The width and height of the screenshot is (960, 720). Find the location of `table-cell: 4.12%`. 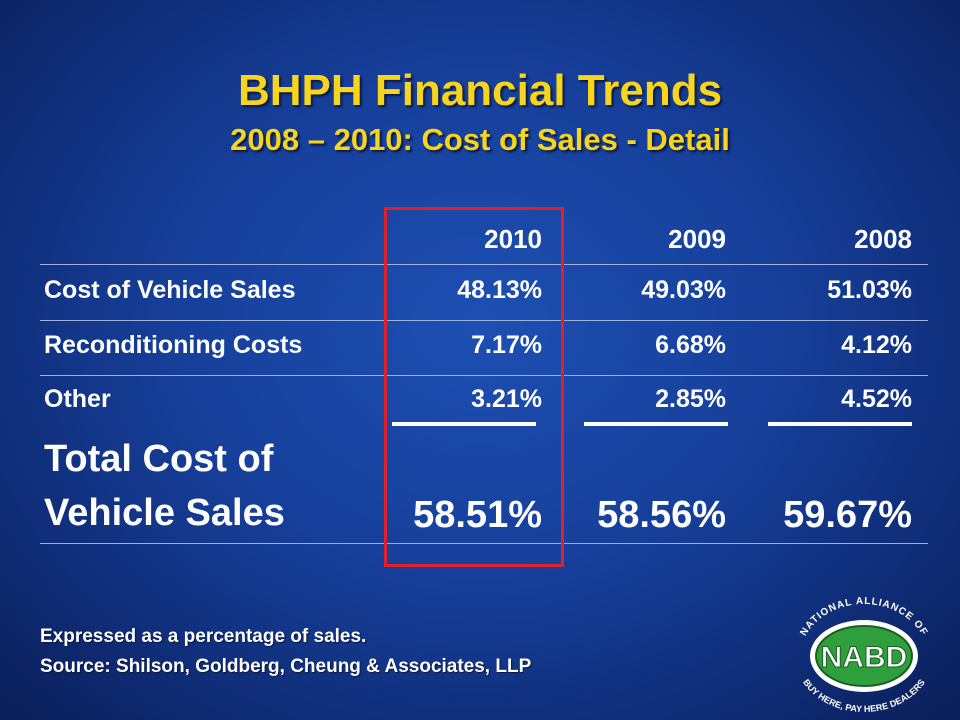

table-cell: 4.12% is located at coordinates (876, 345).